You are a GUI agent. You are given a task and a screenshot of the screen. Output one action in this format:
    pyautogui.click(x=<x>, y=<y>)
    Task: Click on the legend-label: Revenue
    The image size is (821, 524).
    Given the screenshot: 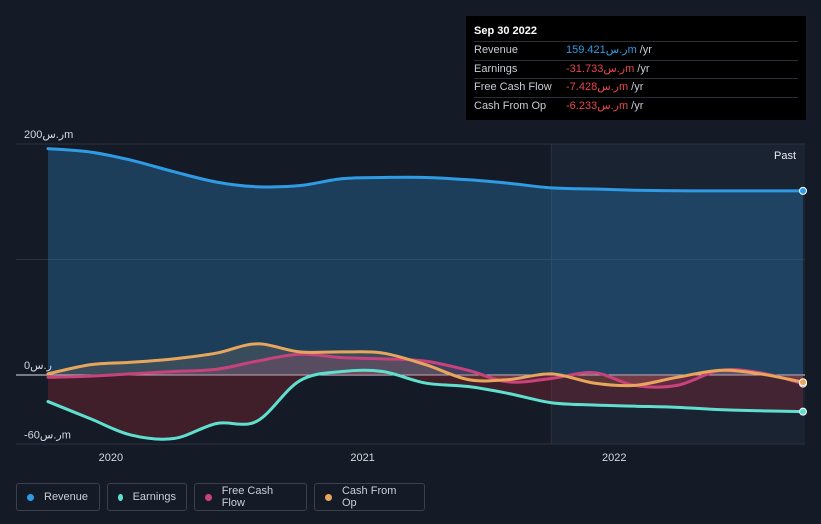 What is the action you would take?
    pyautogui.click(x=66, y=497)
    